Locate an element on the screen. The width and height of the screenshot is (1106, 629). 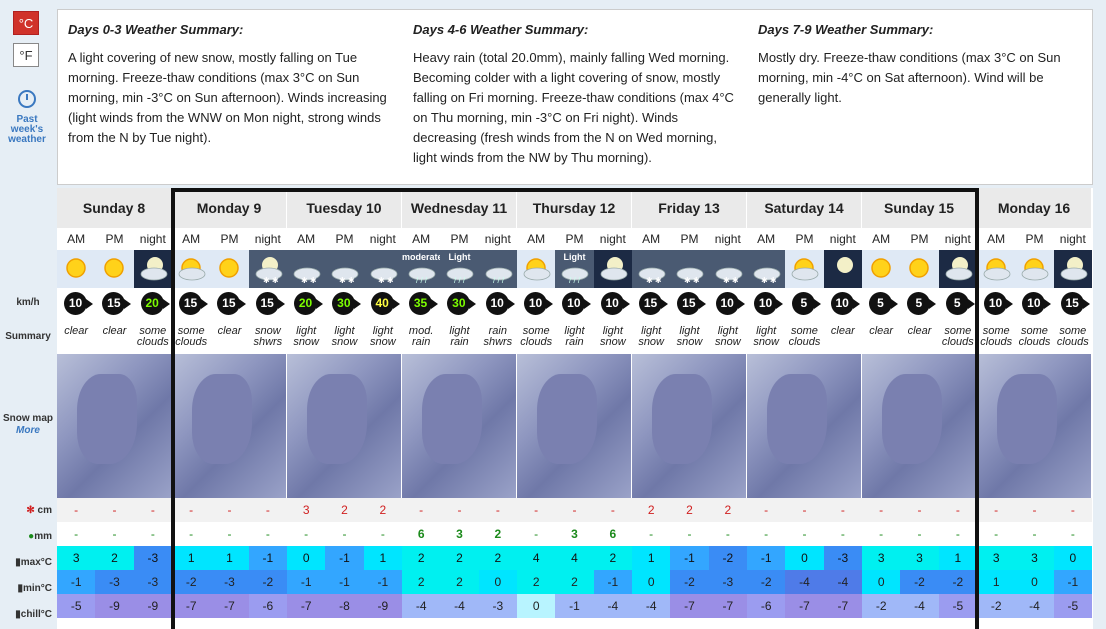
clock-icon is located at coordinates (27, 99).